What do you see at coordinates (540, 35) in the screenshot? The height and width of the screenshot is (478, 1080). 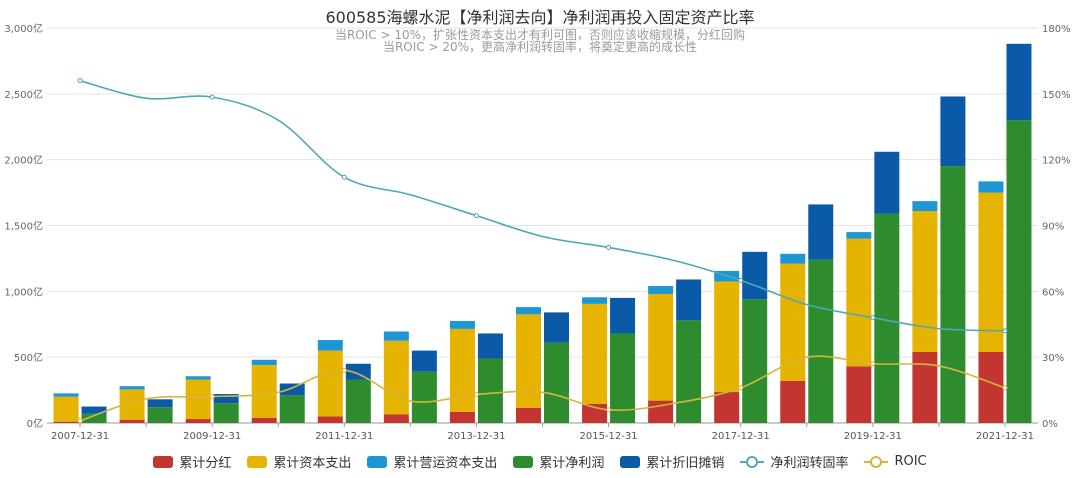 I see `chart-subtitle-line-1: 当ROIC > 10%，扩张性资本支出才有利可图，否则应该收缩规模，分红回购` at bounding box center [540, 35].